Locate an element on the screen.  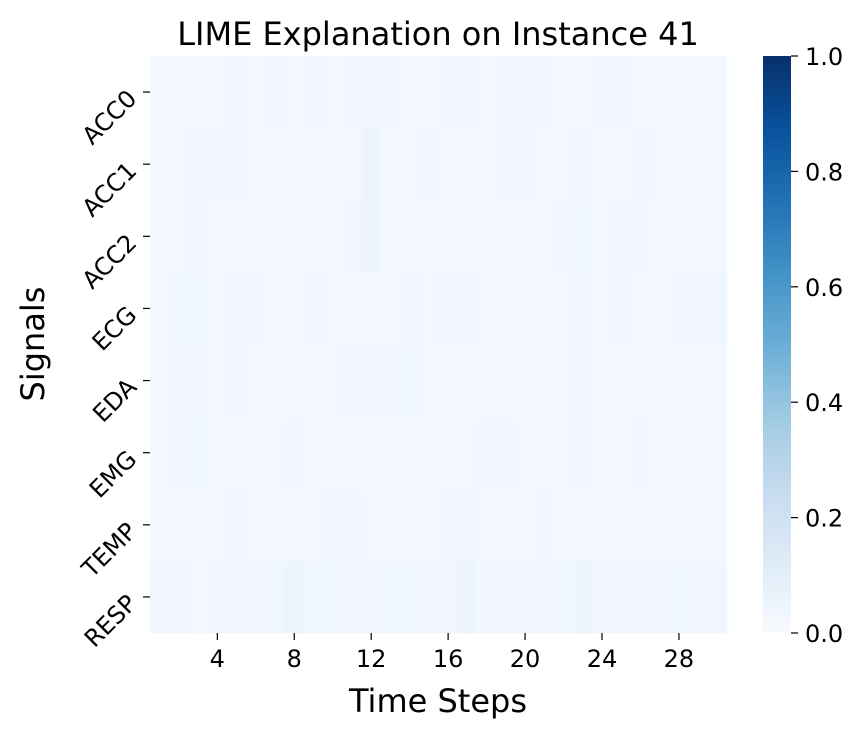
x-tick-label: 8 is located at coordinates (294, 659).